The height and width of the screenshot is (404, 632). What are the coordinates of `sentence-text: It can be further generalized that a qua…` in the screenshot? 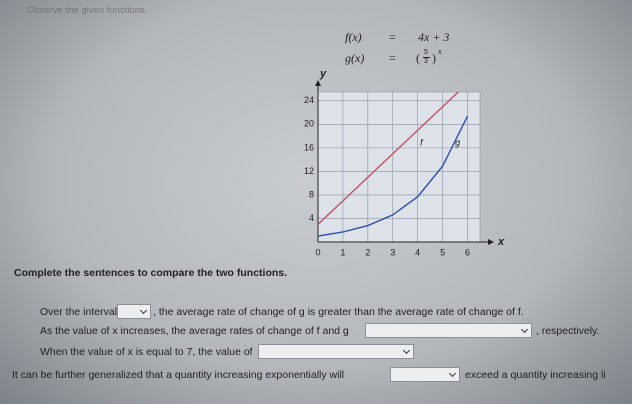 It's located at (178, 375).